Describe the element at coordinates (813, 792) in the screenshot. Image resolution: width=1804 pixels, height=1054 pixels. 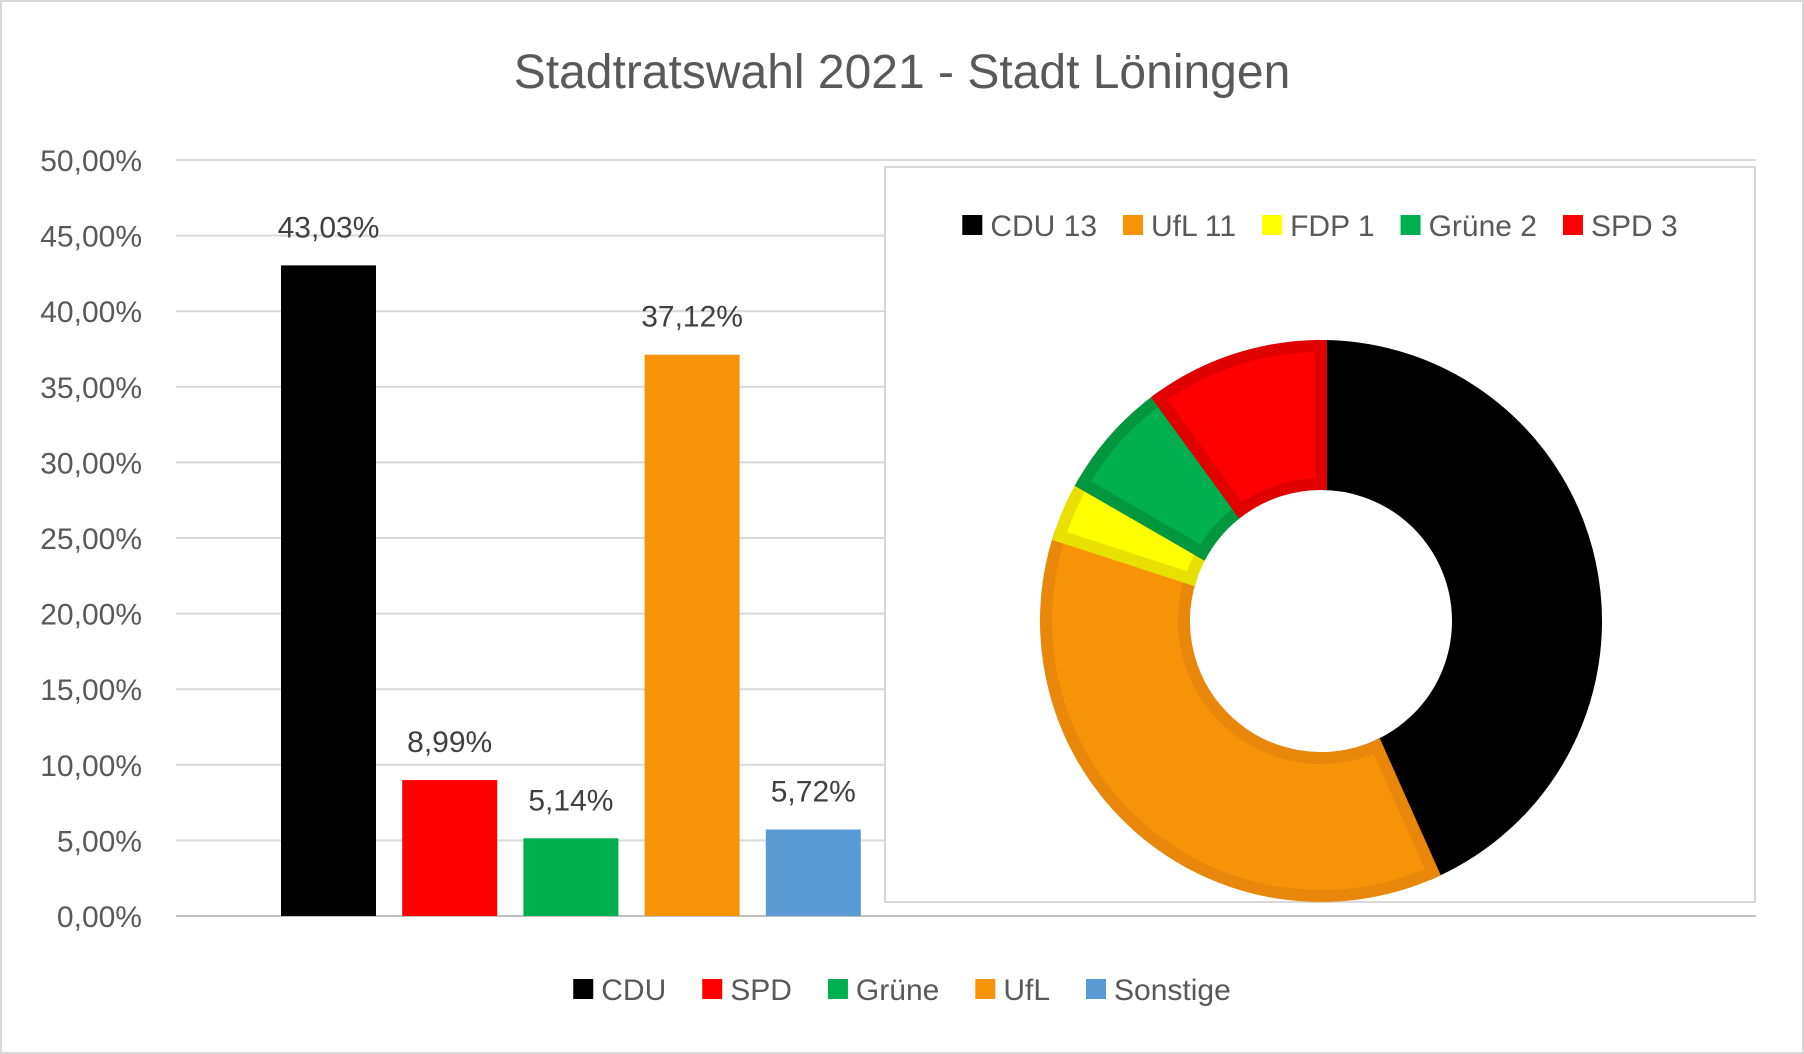
I see `bar-data-label: 5,72%` at that location.